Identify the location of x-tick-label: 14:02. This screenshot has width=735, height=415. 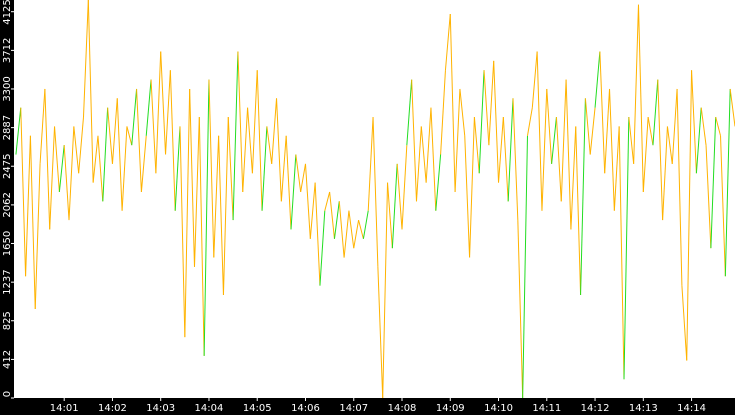
(112, 408).